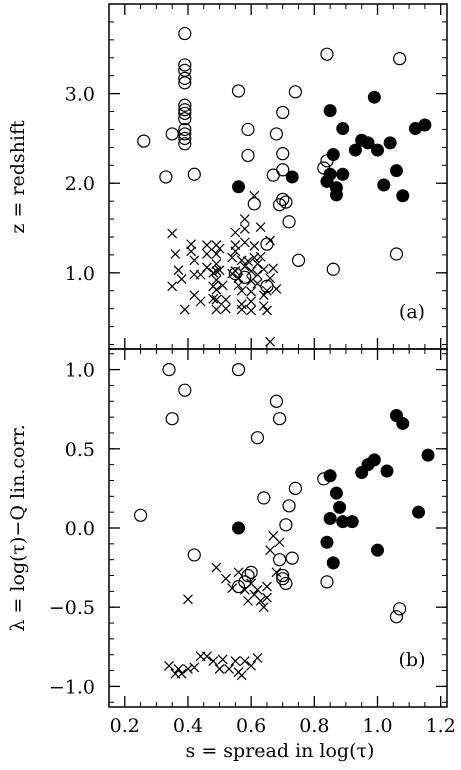  I want to click on y-tick-label: 3.0, so click(80, 95).